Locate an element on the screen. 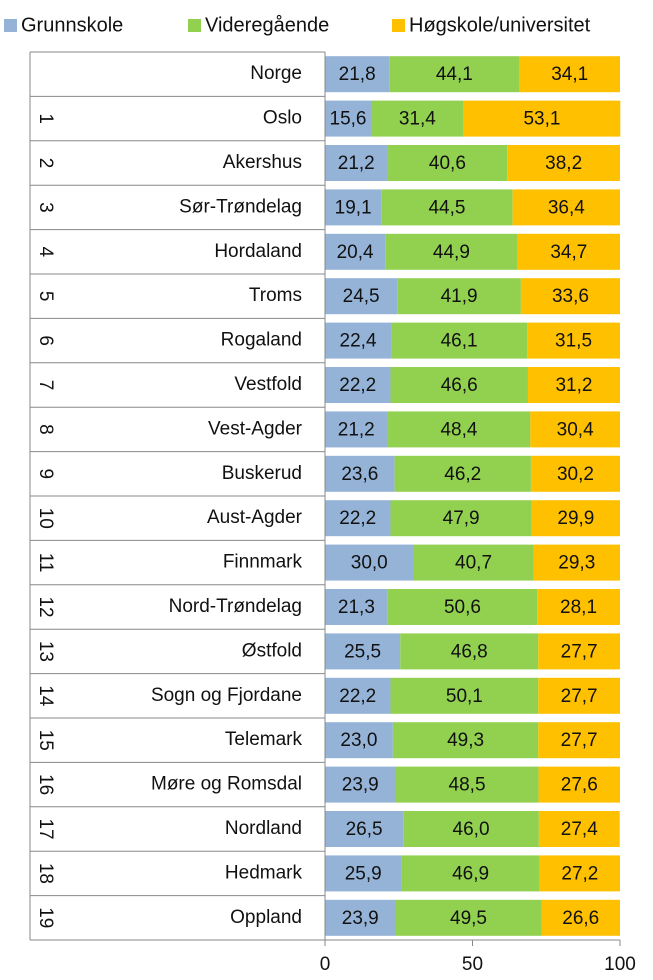 Image resolution: width=653 pixels, height=980 pixels. value-label: 46,6 is located at coordinates (459, 385).